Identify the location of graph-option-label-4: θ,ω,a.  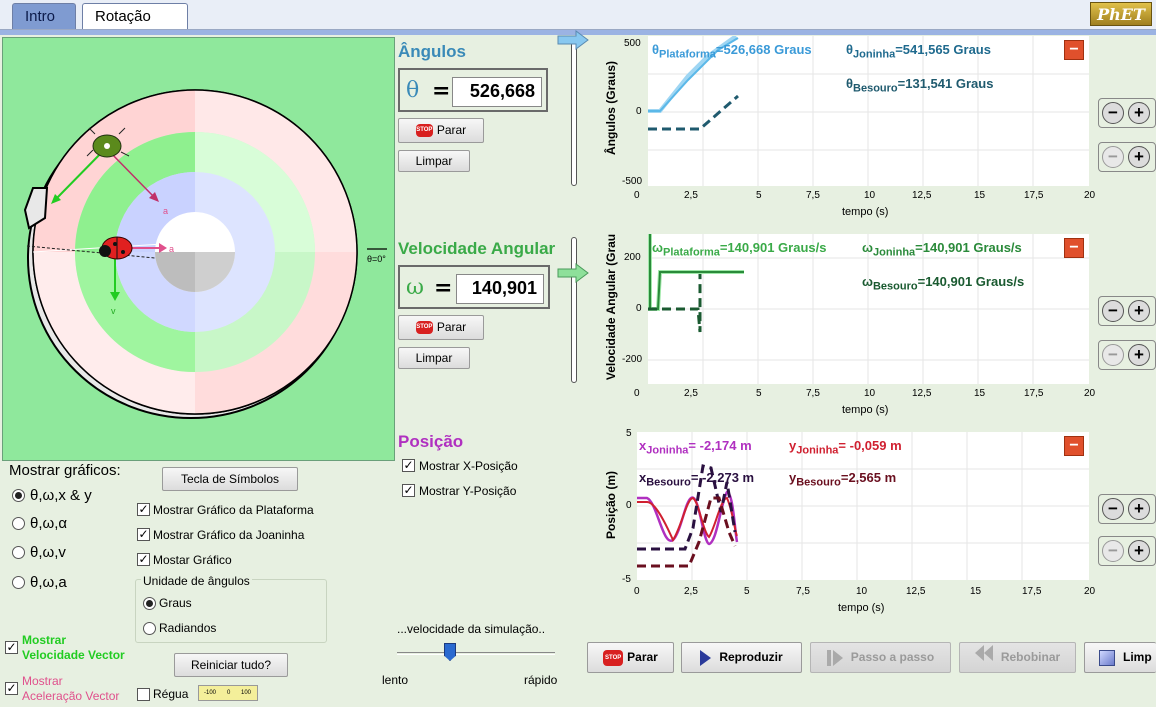
(48, 582).